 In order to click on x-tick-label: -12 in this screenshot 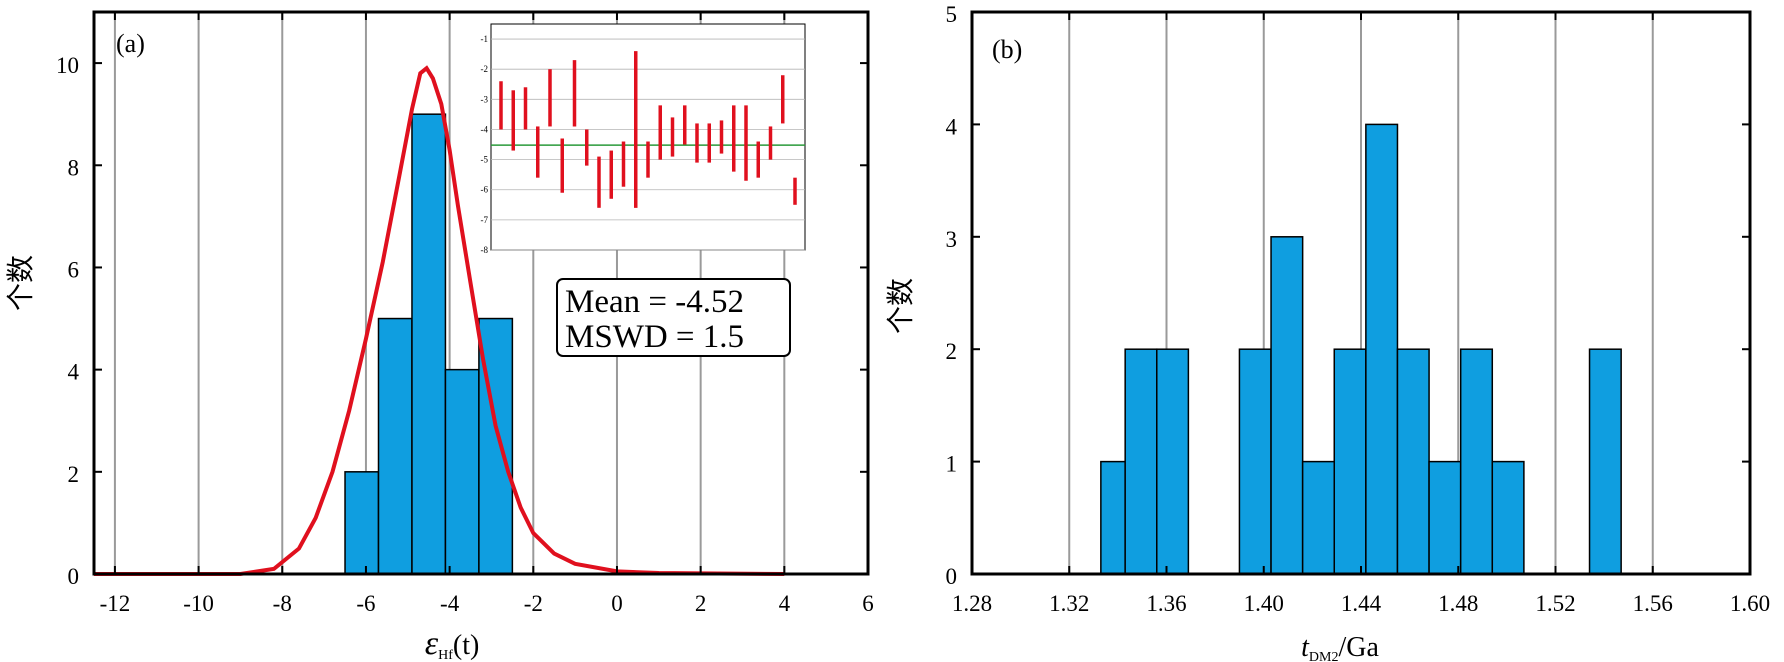, I will do `click(115, 603)`.